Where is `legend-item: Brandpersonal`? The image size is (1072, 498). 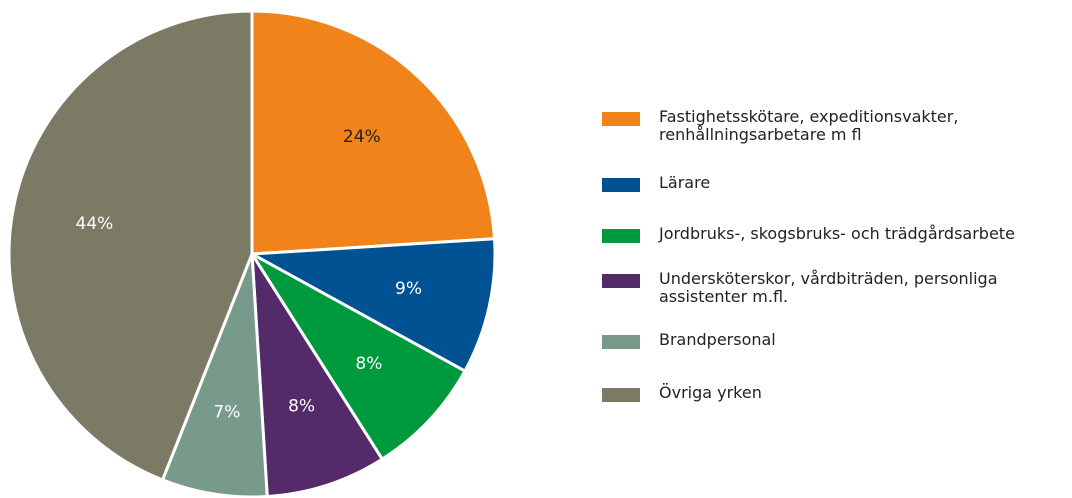 legend-item: Brandpersonal is located at coordinates (837, 340).